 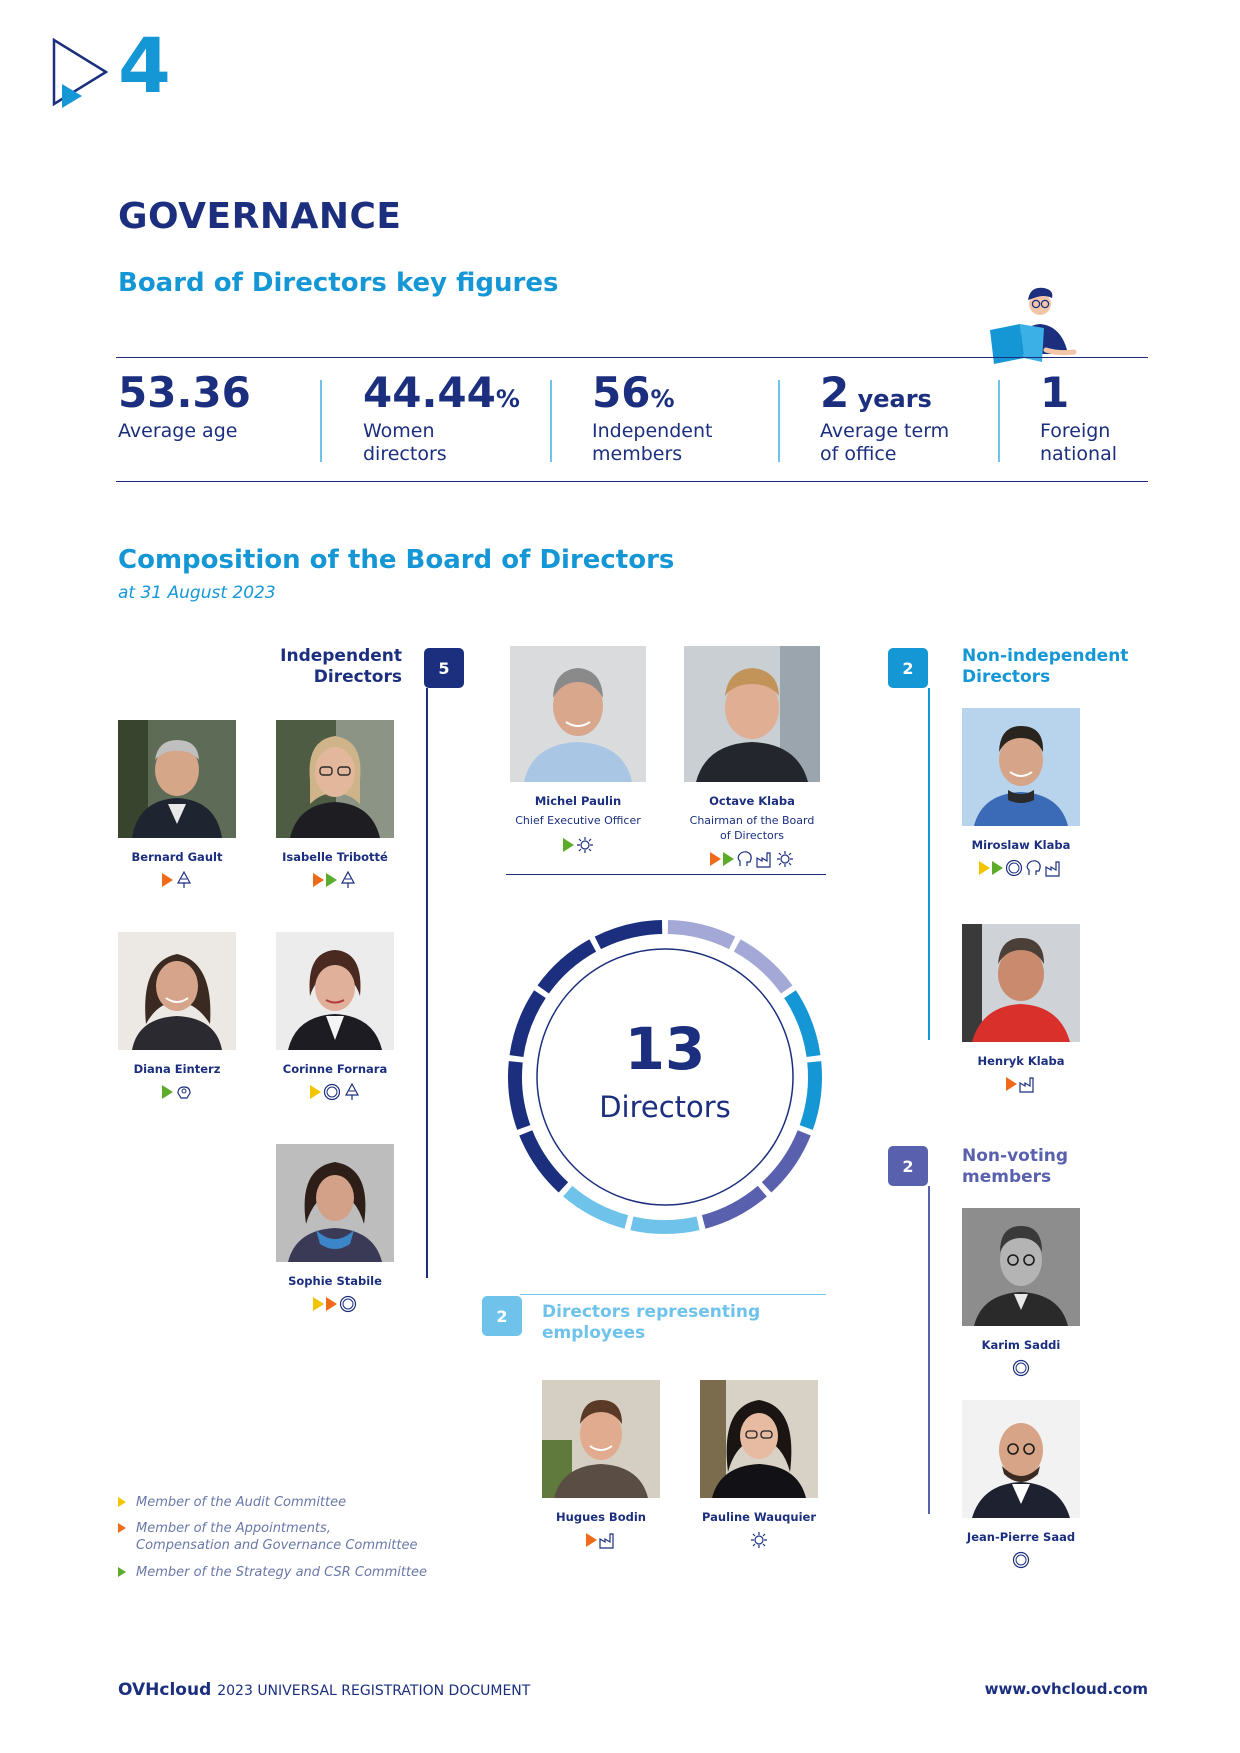 What do you see at coordinates (335, 1069) in the screenshot?
I see `person-name: Corinne Fornara` at bounding box center [335, 1069].